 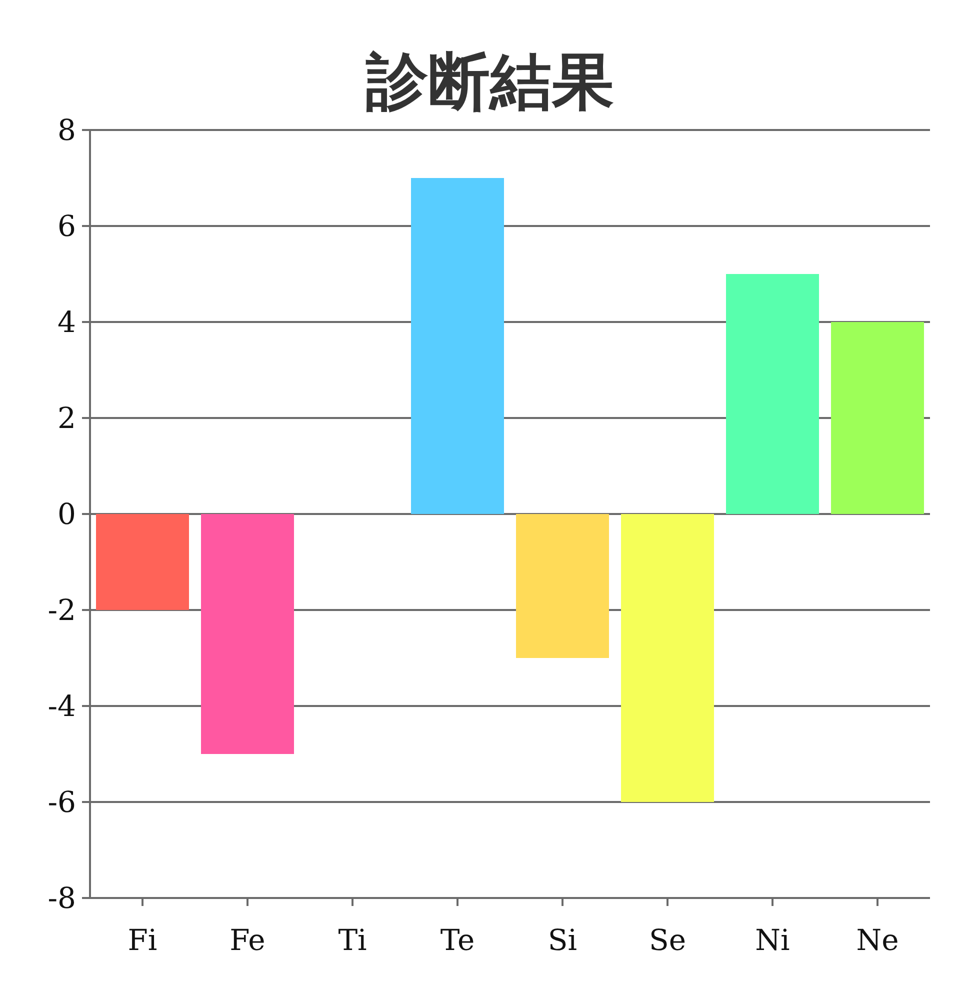 What do you see at coordinates (667, 940) in the screenshot?
I see `x-tick-label: Se` at bounding box center [667, 940].